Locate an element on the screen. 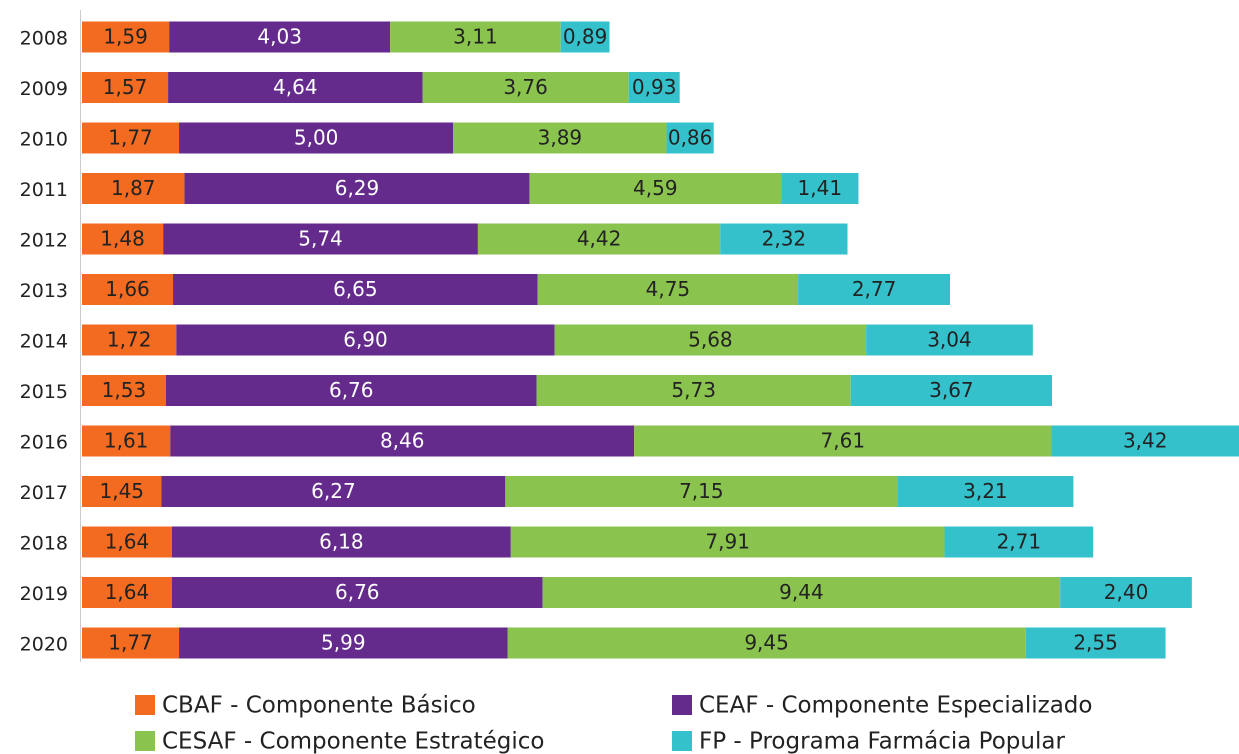 The width and height of the screenshot is (1239, 754). data-label: 5,68 is located at coordinates (710, 340).